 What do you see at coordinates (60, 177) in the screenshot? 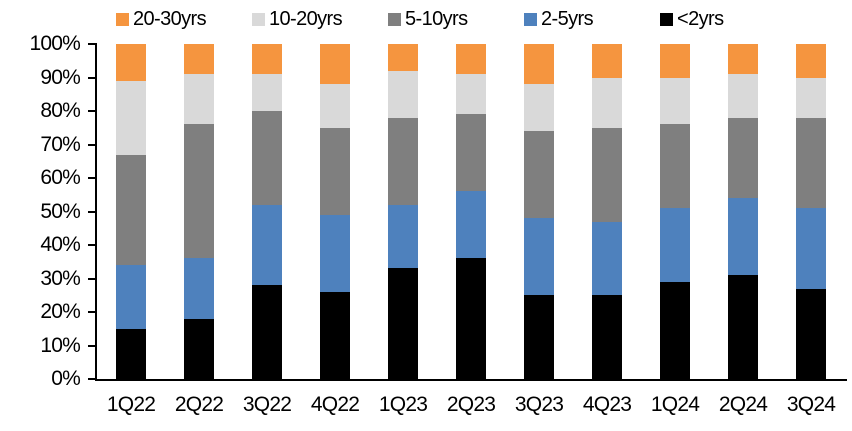
I see `y-tick-label: 60%` at bounding box center [60, 177].